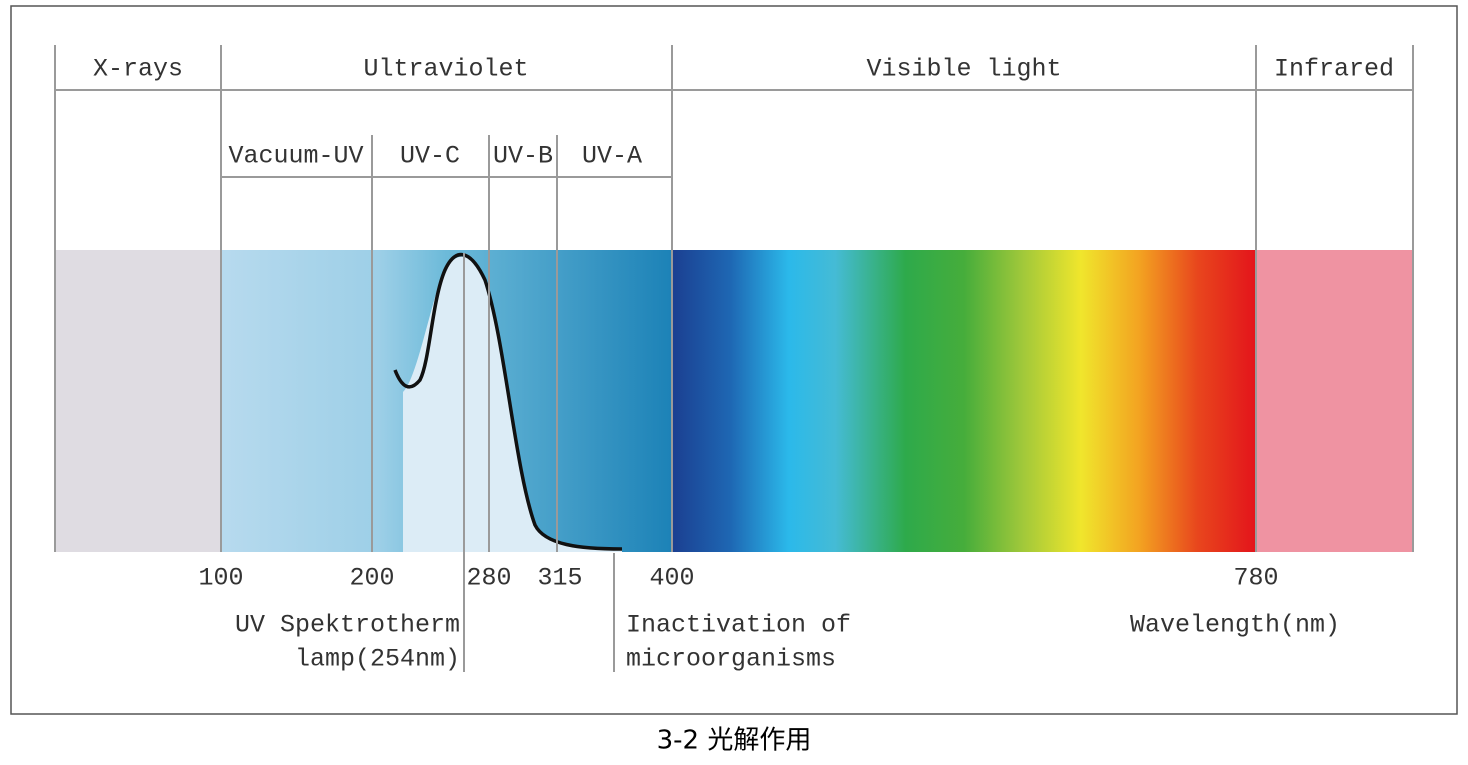  What do you see at coordinates (523, 156) in the screenshot?
I see `uv-band-label: UV-B` at bounding box center [523, 156].